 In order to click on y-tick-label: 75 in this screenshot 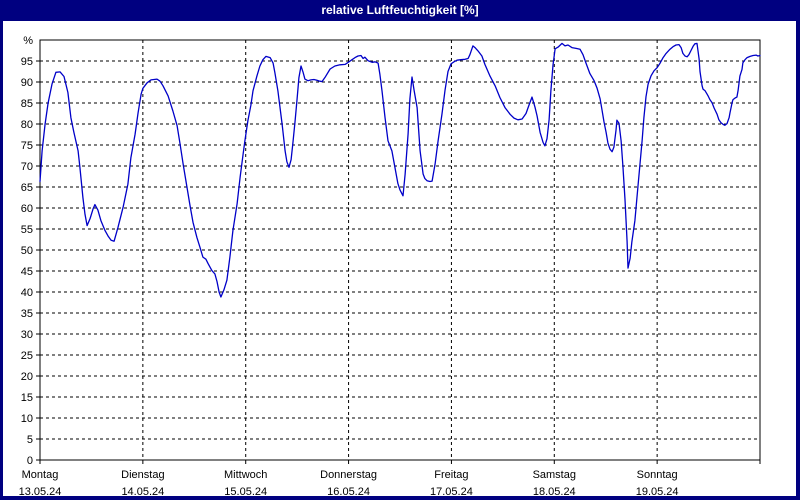, I will do `click(27, 146)`.